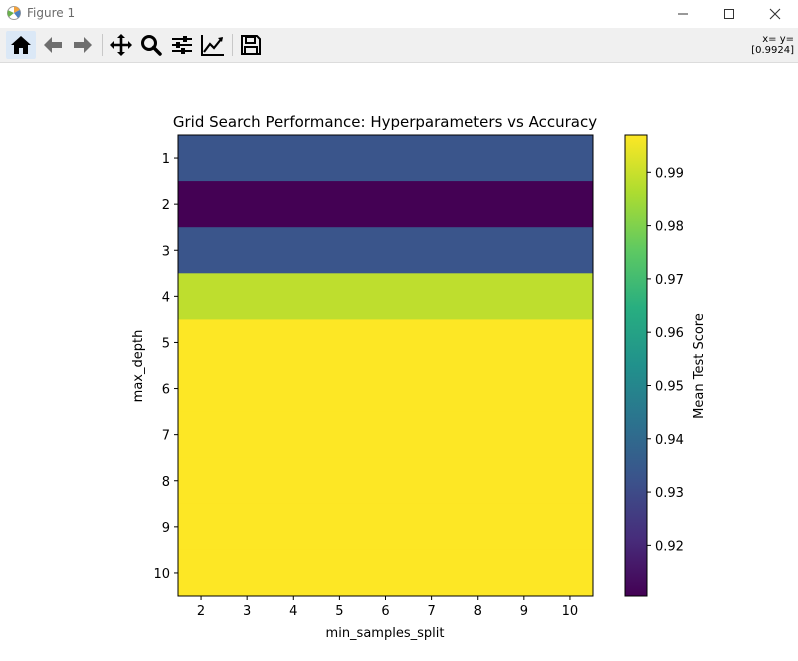  What do you see at coordinates (166, 251) in the screenshot?
I see `y-tick-label: 3` at bounding box center [166, 251].